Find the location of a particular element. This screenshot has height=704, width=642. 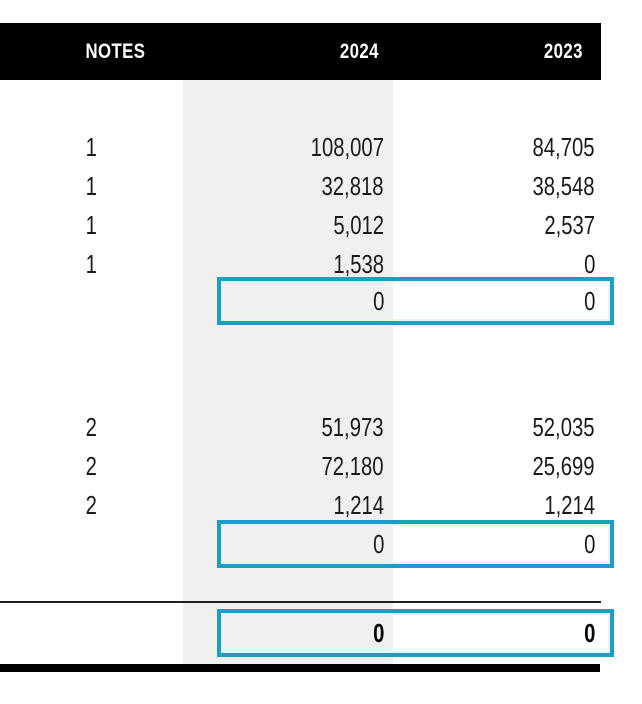

value-2023: 52,035 is located at coordinates (563, 427).